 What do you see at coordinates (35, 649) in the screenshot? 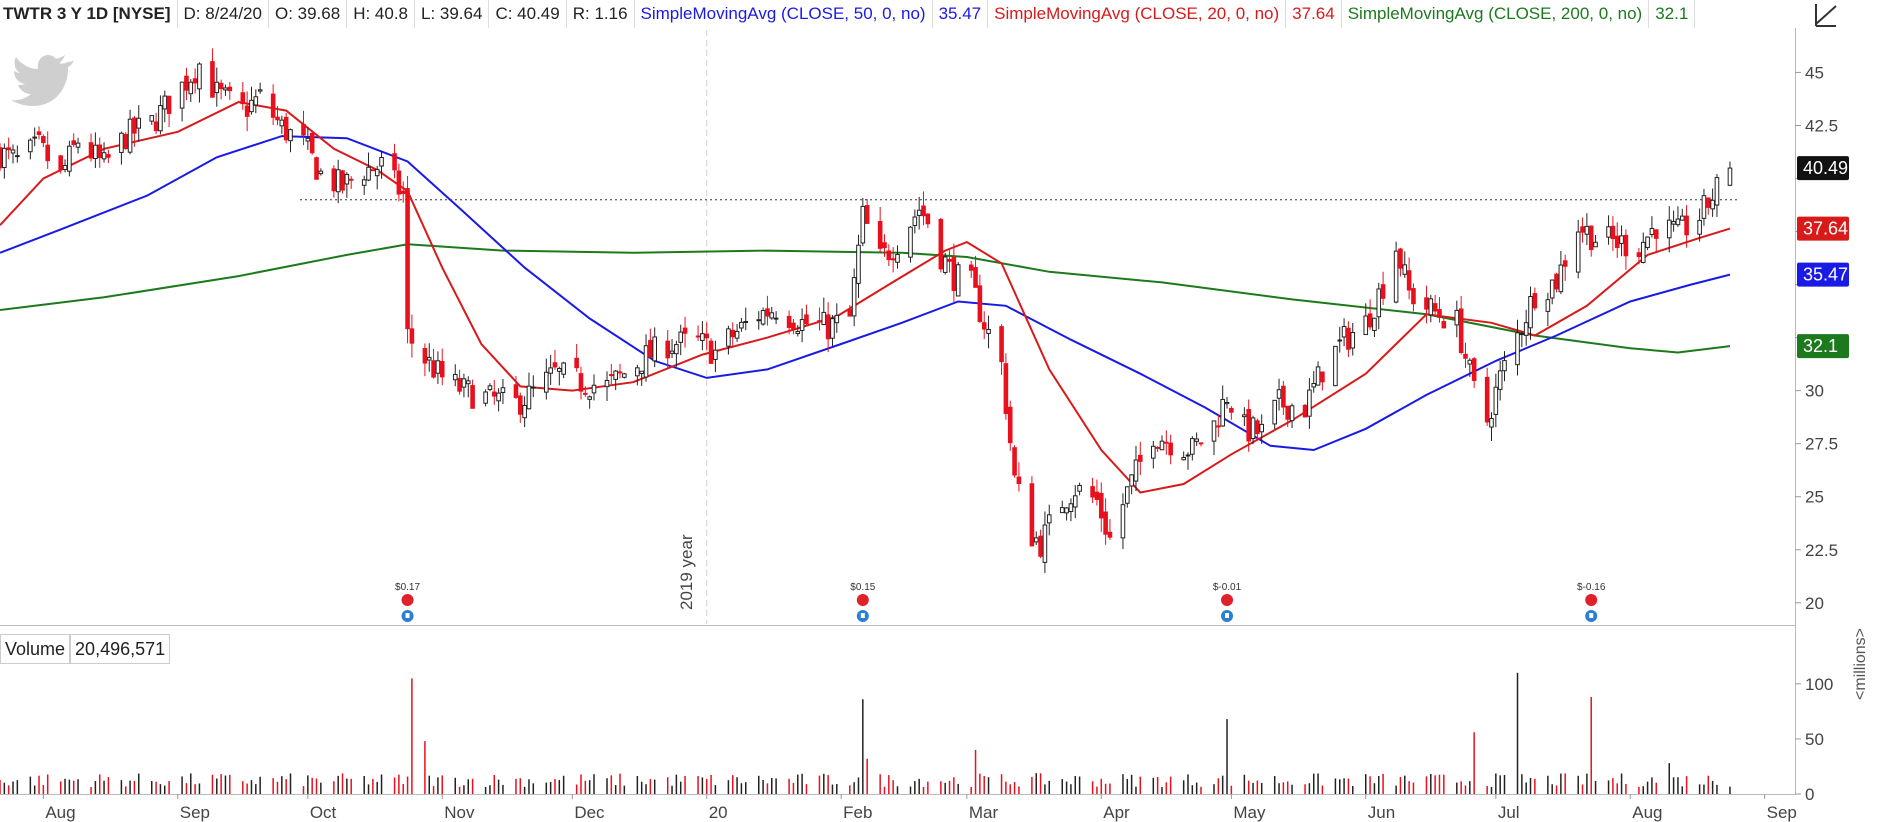
I see `volume-label: Volume` at bounding box center [35, 649].